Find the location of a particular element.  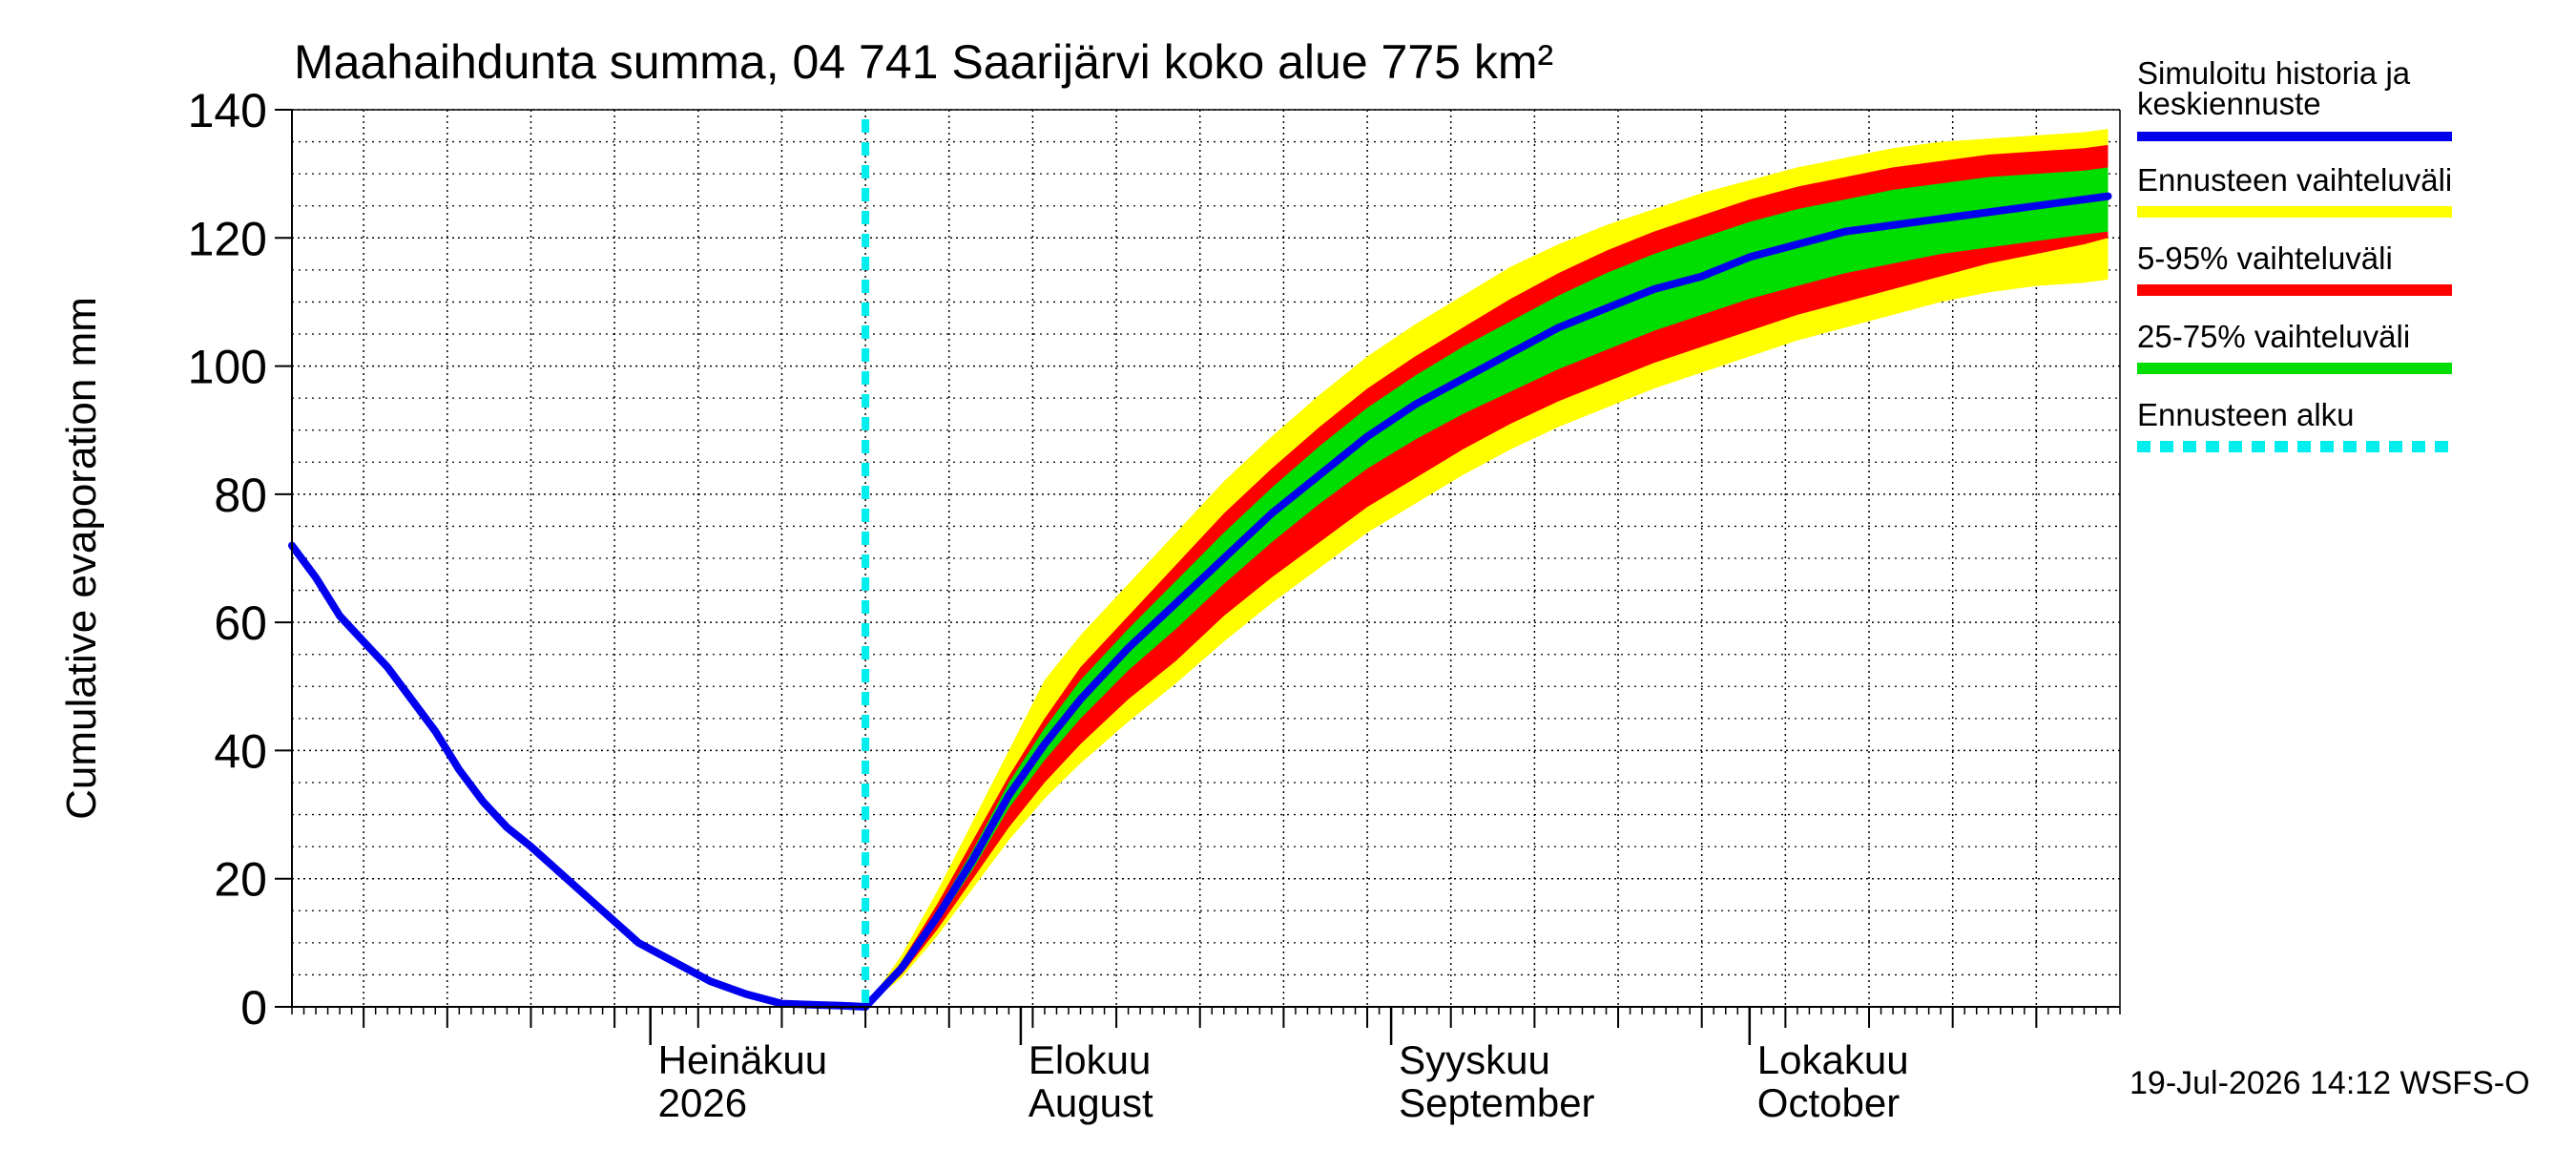

x-month-sublabel: October is located at coordinates (1828, 1102).